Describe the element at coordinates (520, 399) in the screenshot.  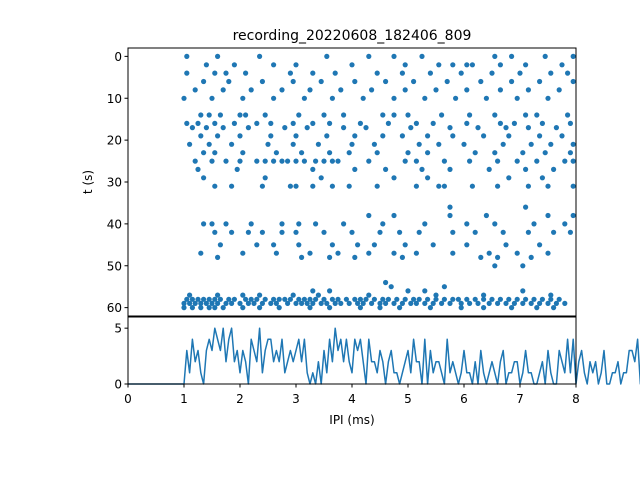
I see `histogram-xtick-label: 7` at that location.